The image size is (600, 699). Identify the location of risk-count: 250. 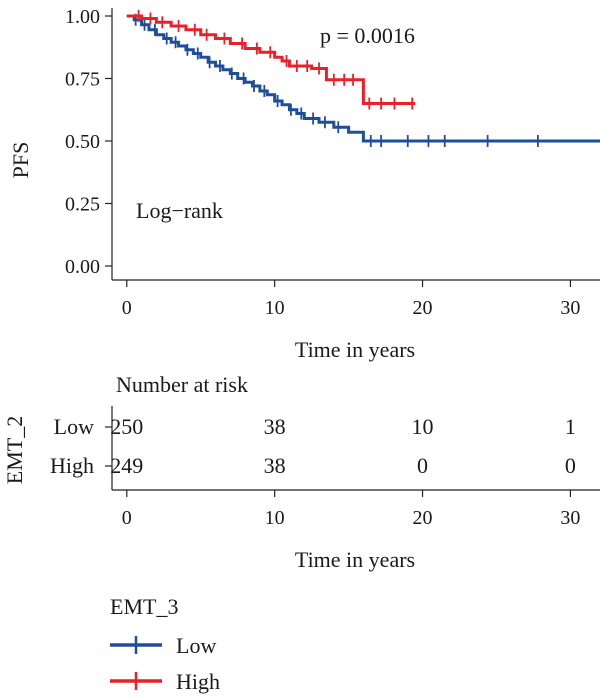
(126, 426).